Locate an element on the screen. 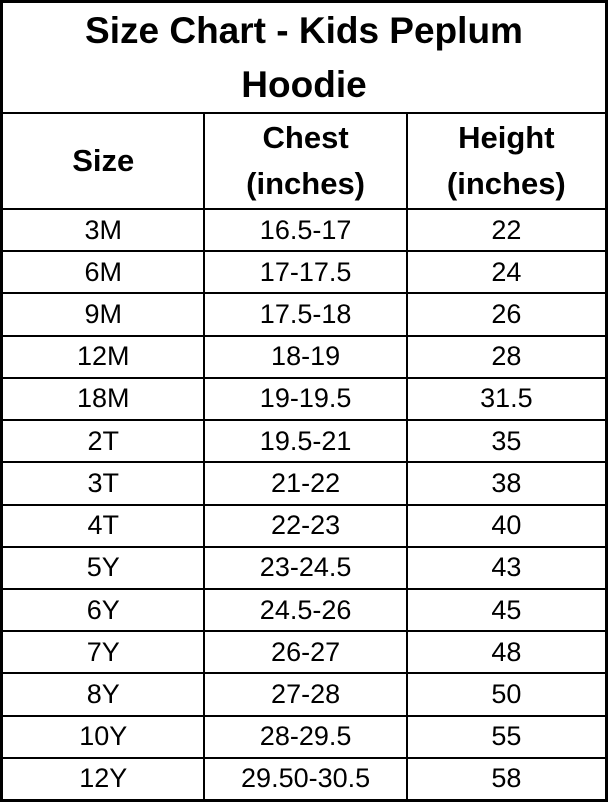  page-title: Size Chart - Kids Peplum Hoodie is located at coordinates (304, 58).